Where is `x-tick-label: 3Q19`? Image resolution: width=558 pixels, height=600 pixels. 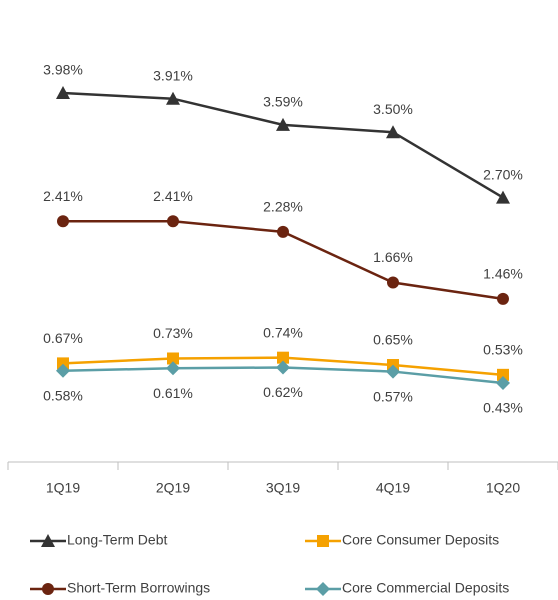
x-tick-label: 3Q19 is located at coordinates (283, 488).